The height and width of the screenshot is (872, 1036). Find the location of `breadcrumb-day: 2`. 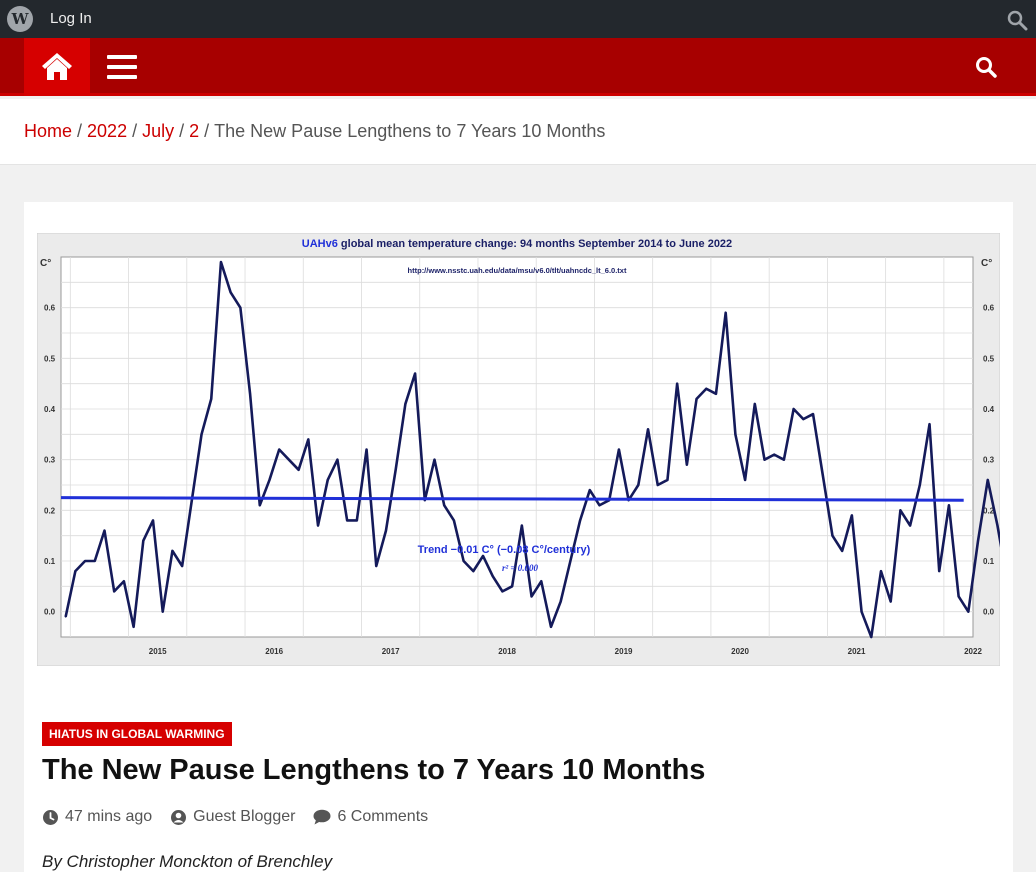

breadcrumb-day: 2 is located at coordinates (194, 131).